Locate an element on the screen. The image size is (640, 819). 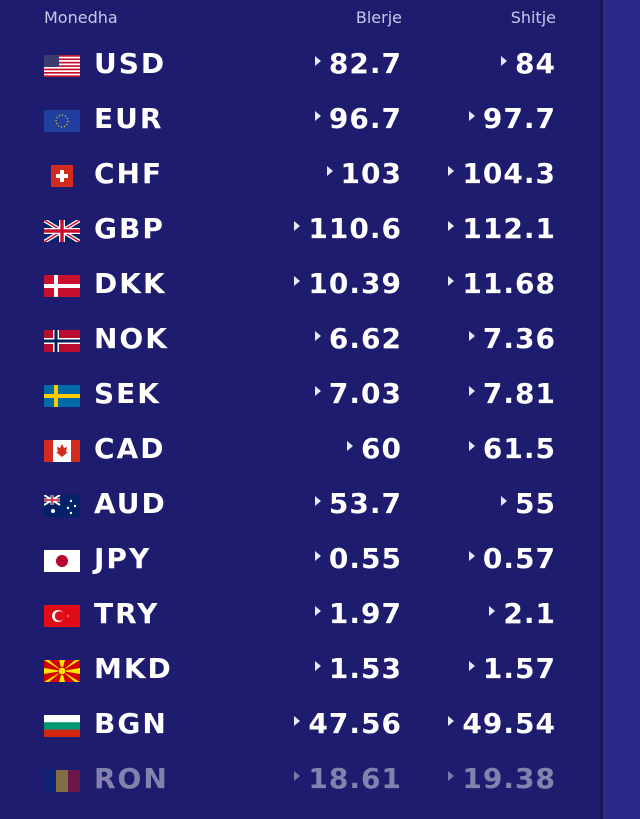
rate-row-nok: NOK 6.62 7.36 is located at coordinates (300, 343).